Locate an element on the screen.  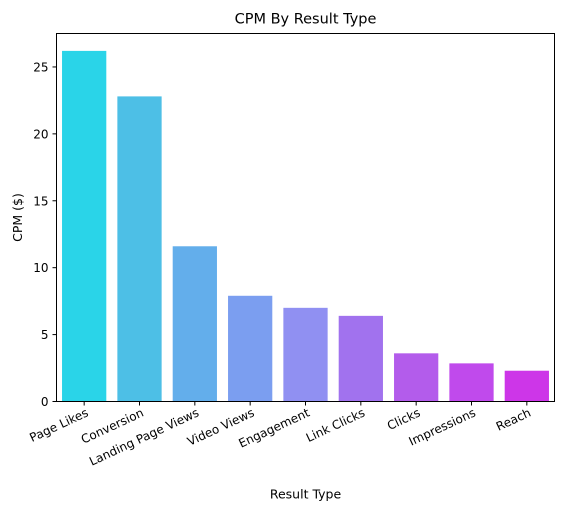
bar-conversion is located at coordinates (139, 249).